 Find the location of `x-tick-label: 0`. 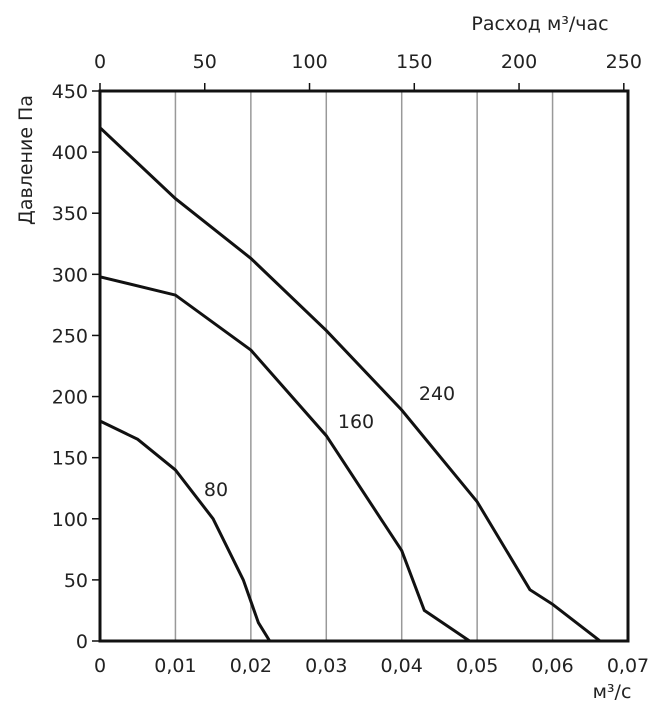

x-tick-label: 0 is located at coordinates (100, 666).